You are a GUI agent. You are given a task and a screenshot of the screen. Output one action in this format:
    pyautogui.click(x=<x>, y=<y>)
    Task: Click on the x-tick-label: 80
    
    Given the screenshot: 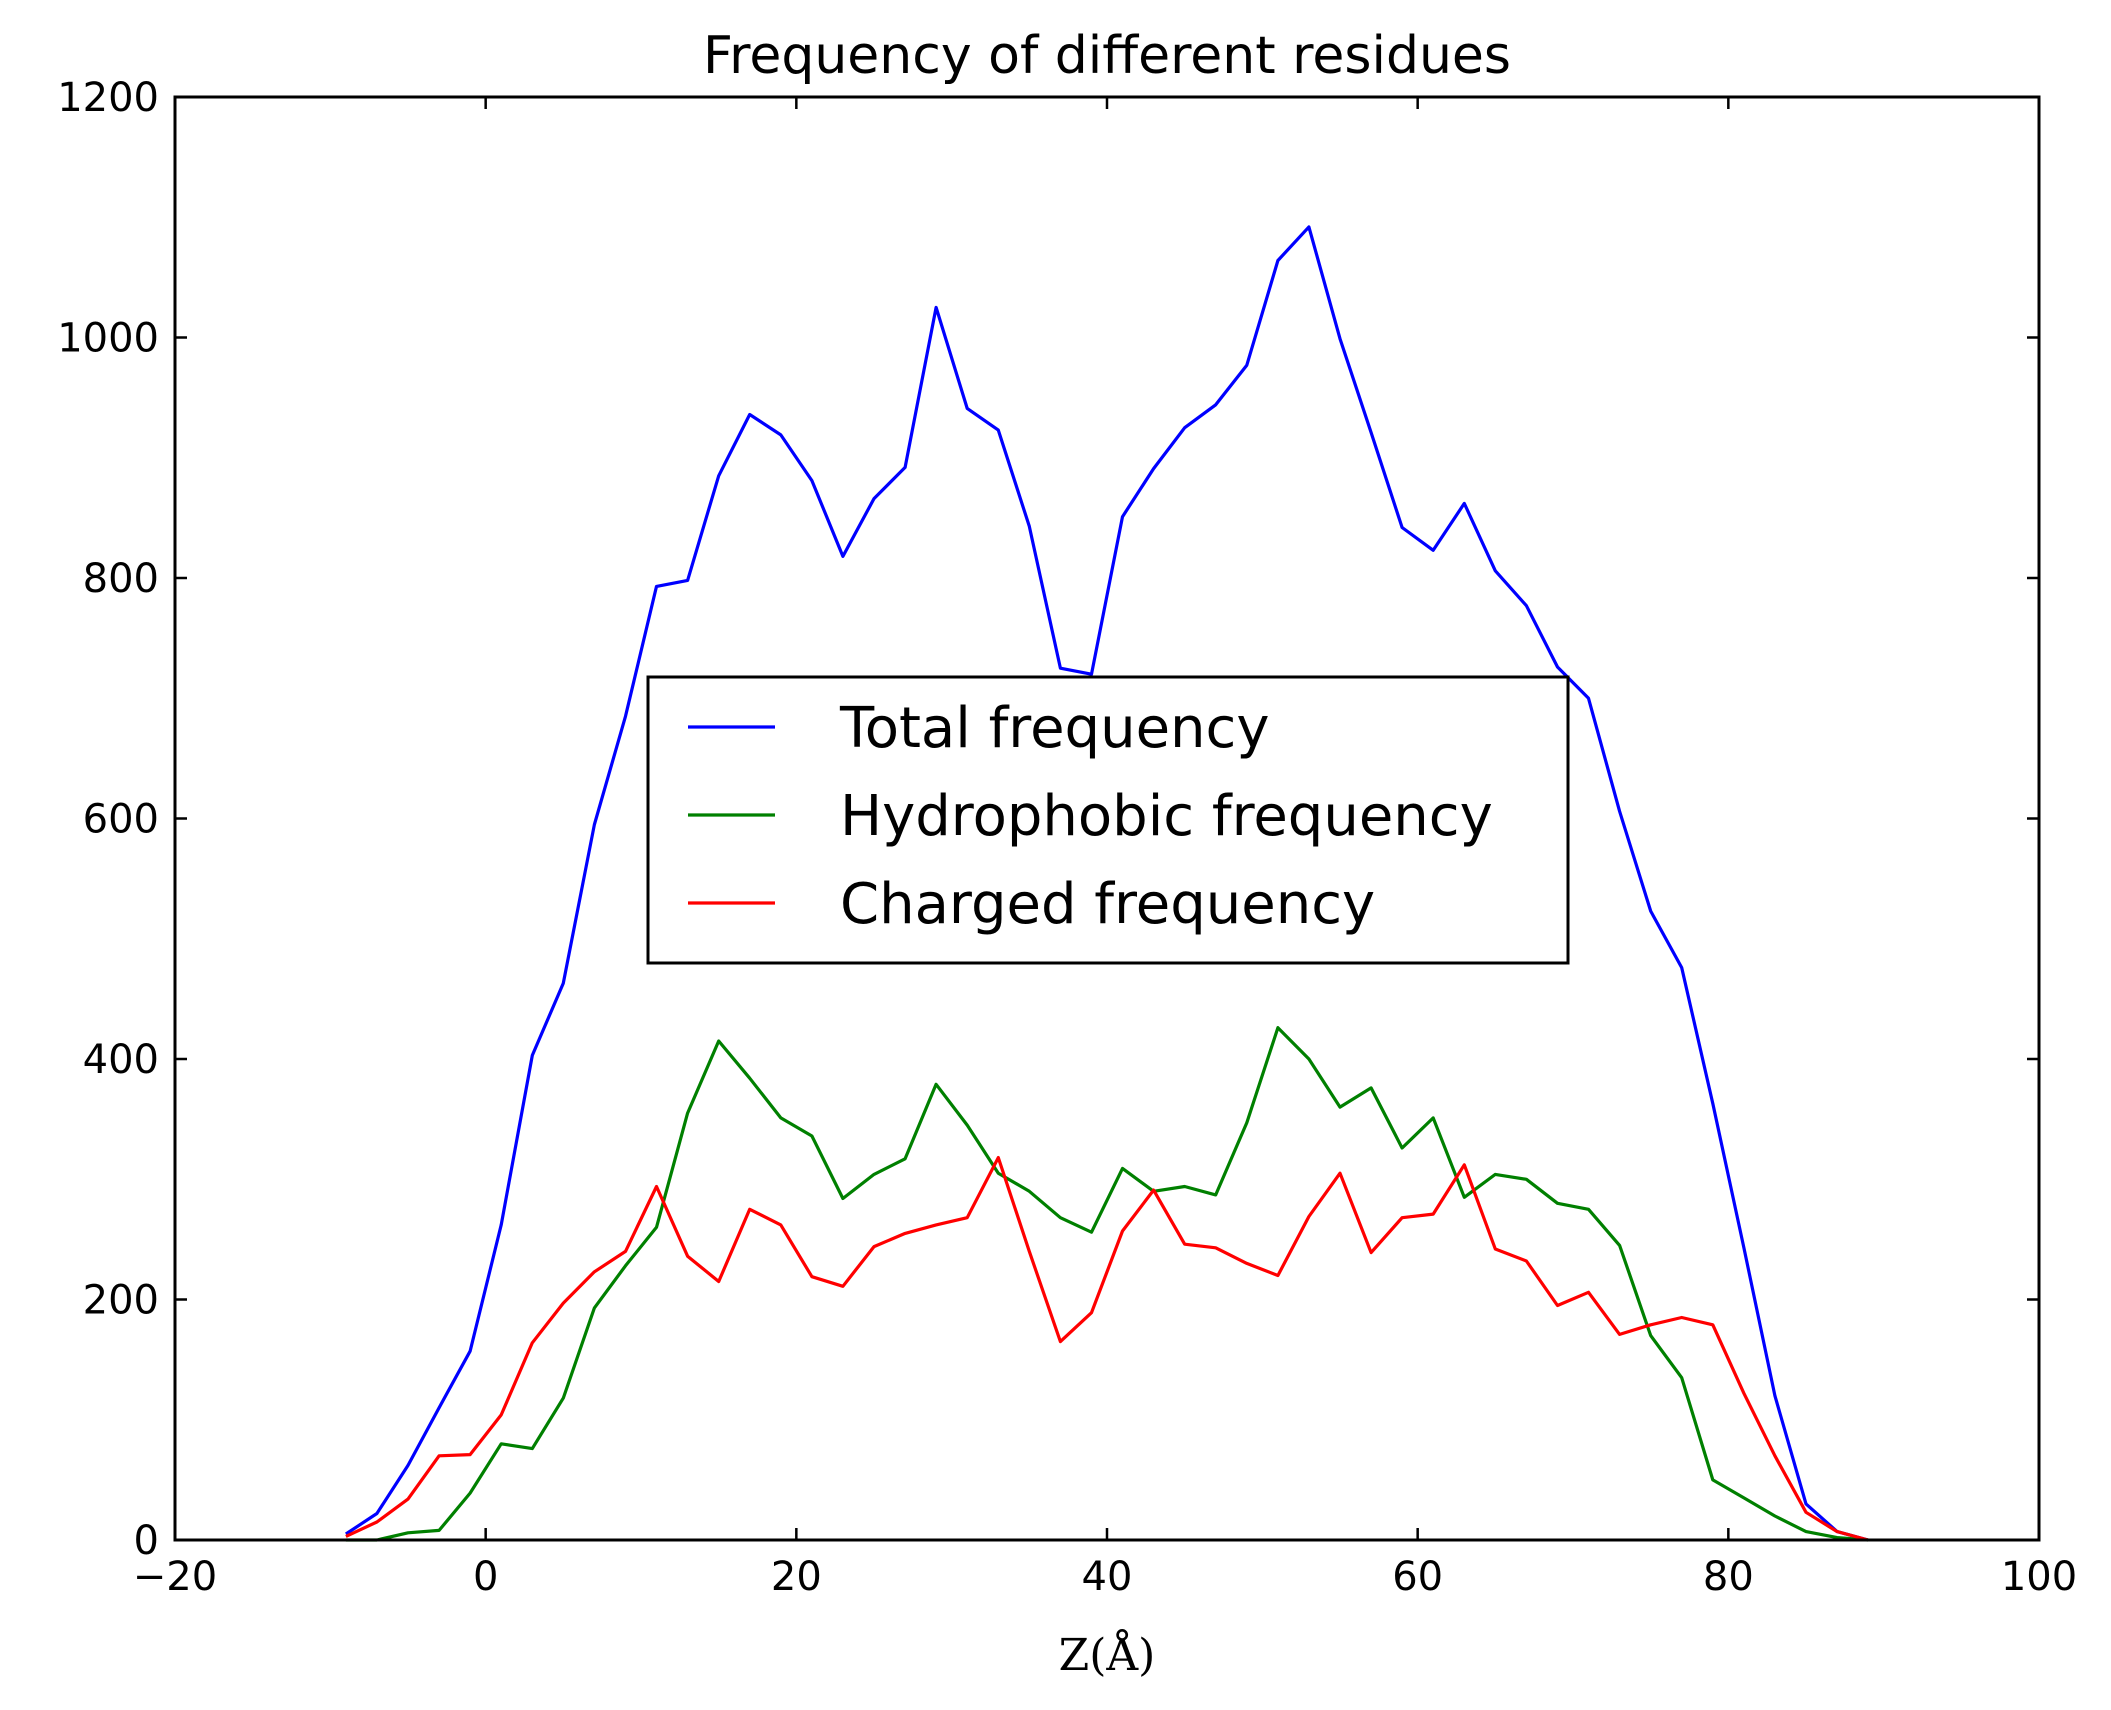 What is the action you would take?
    pyautogui.click(x=1728, y=1577)
    